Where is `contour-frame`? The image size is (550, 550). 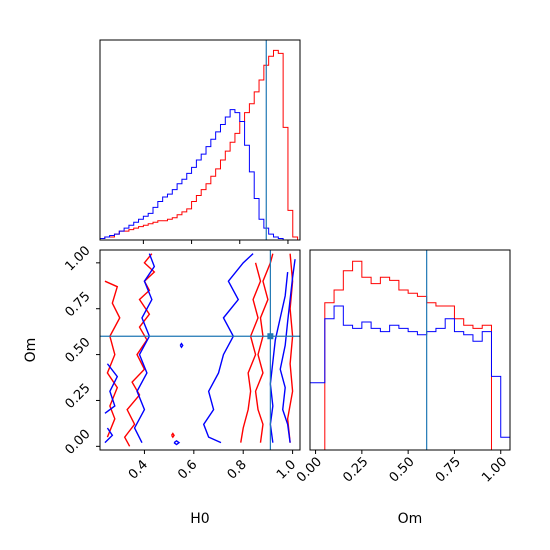 contour-frame is located at coordinates (200, 350).